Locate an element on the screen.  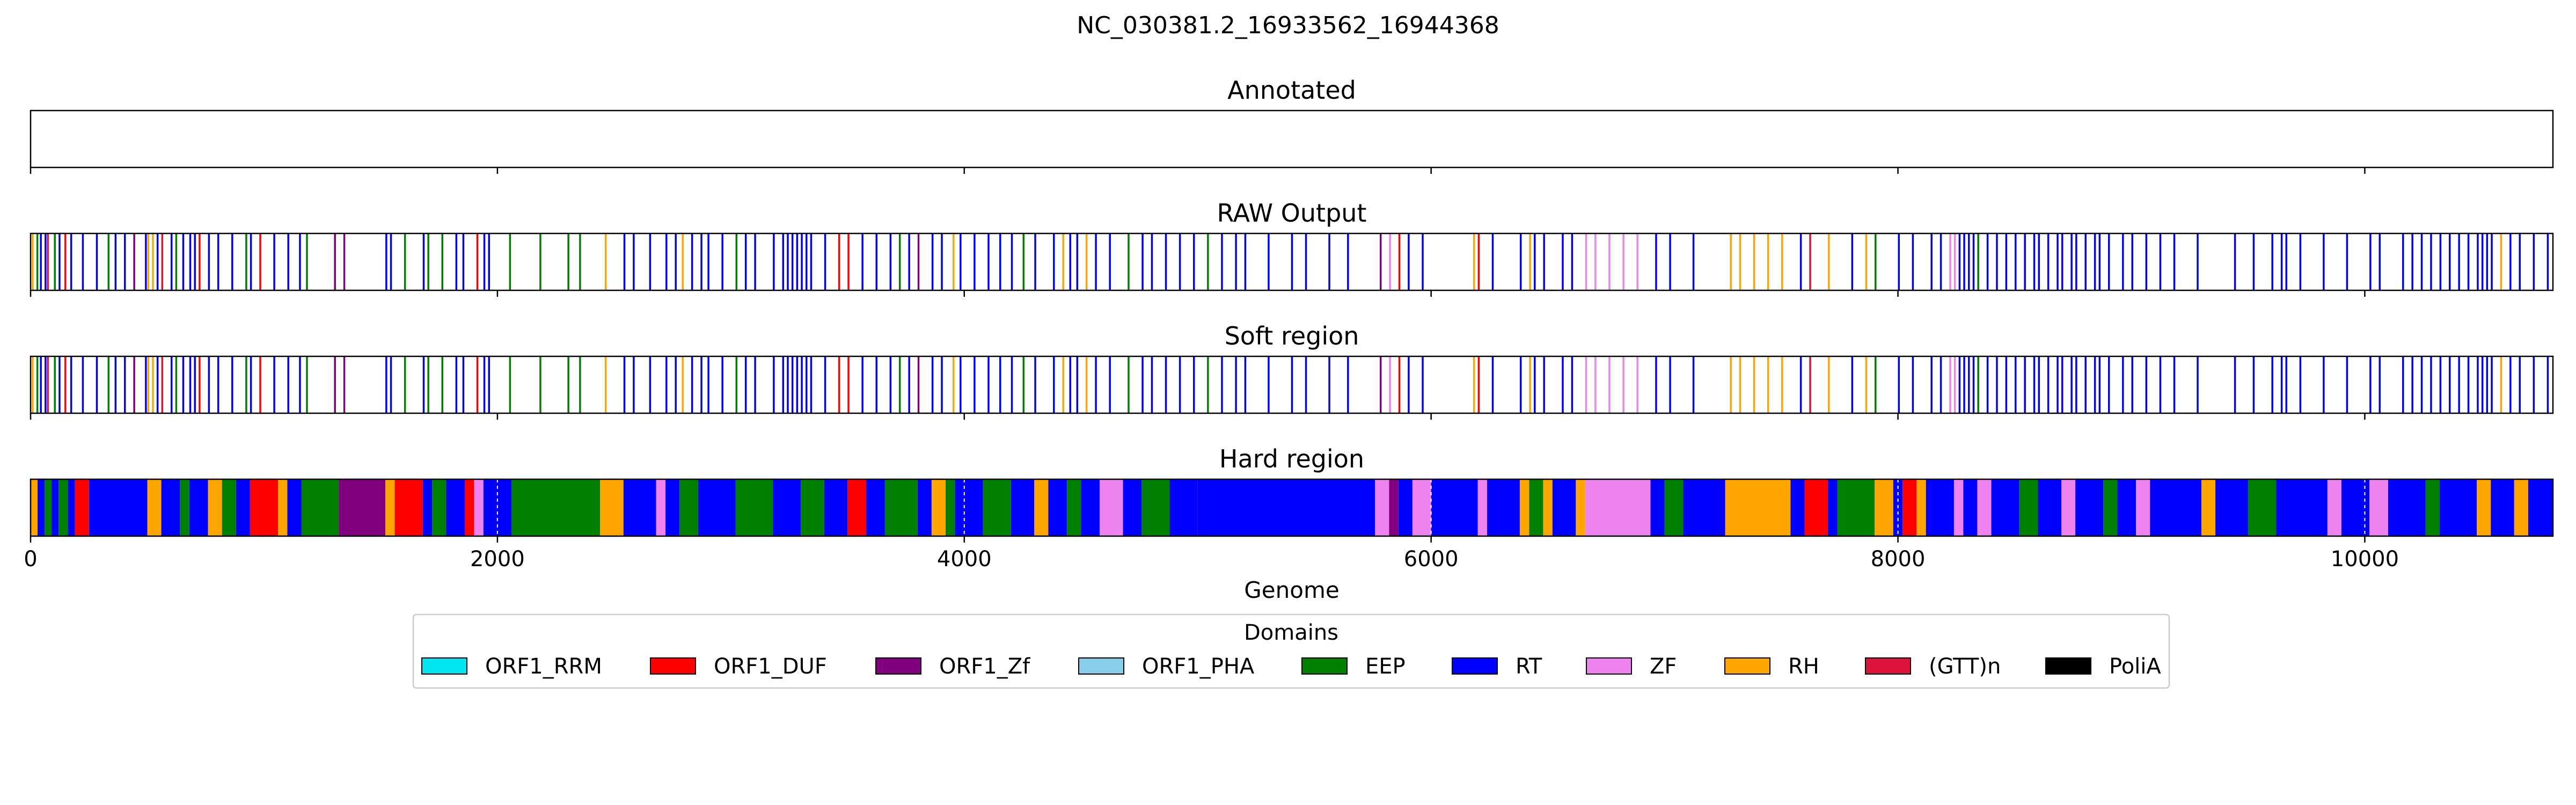
legend-label: EEP is located at coordinates (1385, 666).